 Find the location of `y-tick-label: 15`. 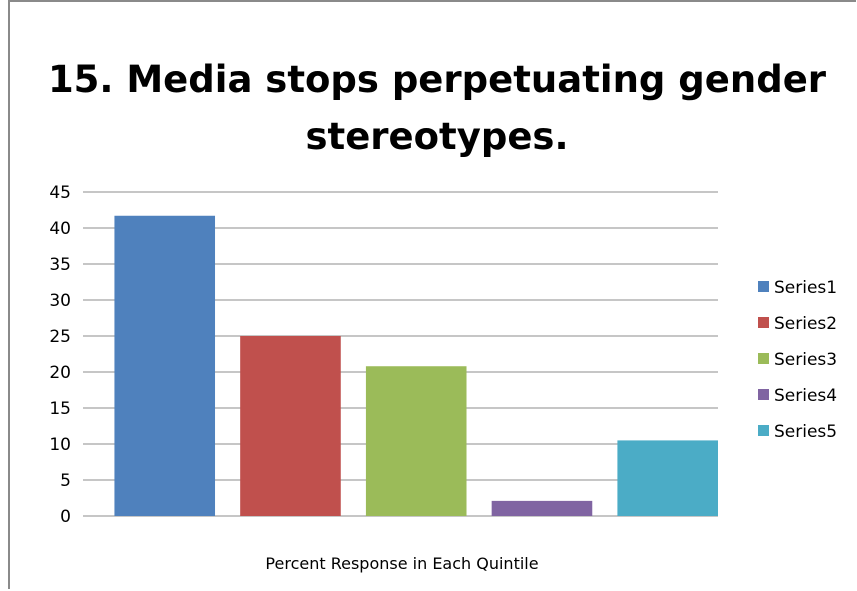

y-tick-label: 15 is located at coordinates (60, 409).